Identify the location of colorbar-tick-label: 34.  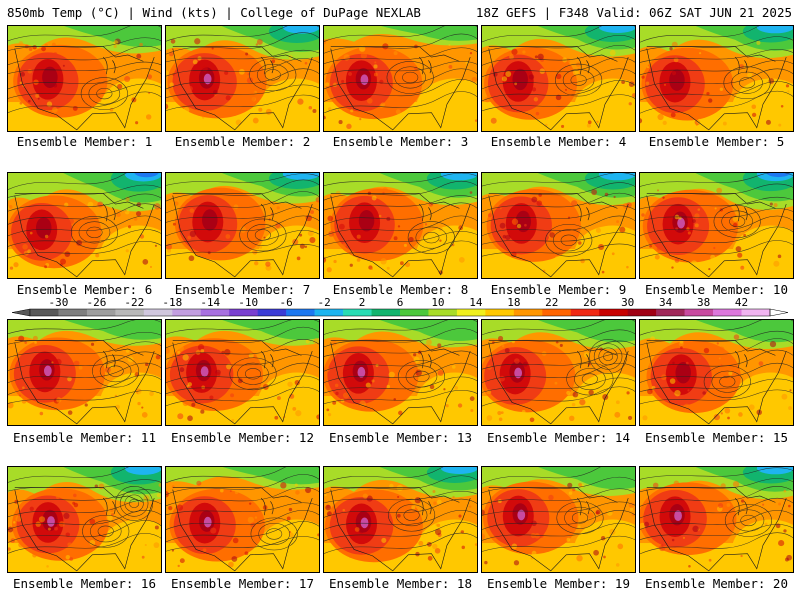
(666, 302).